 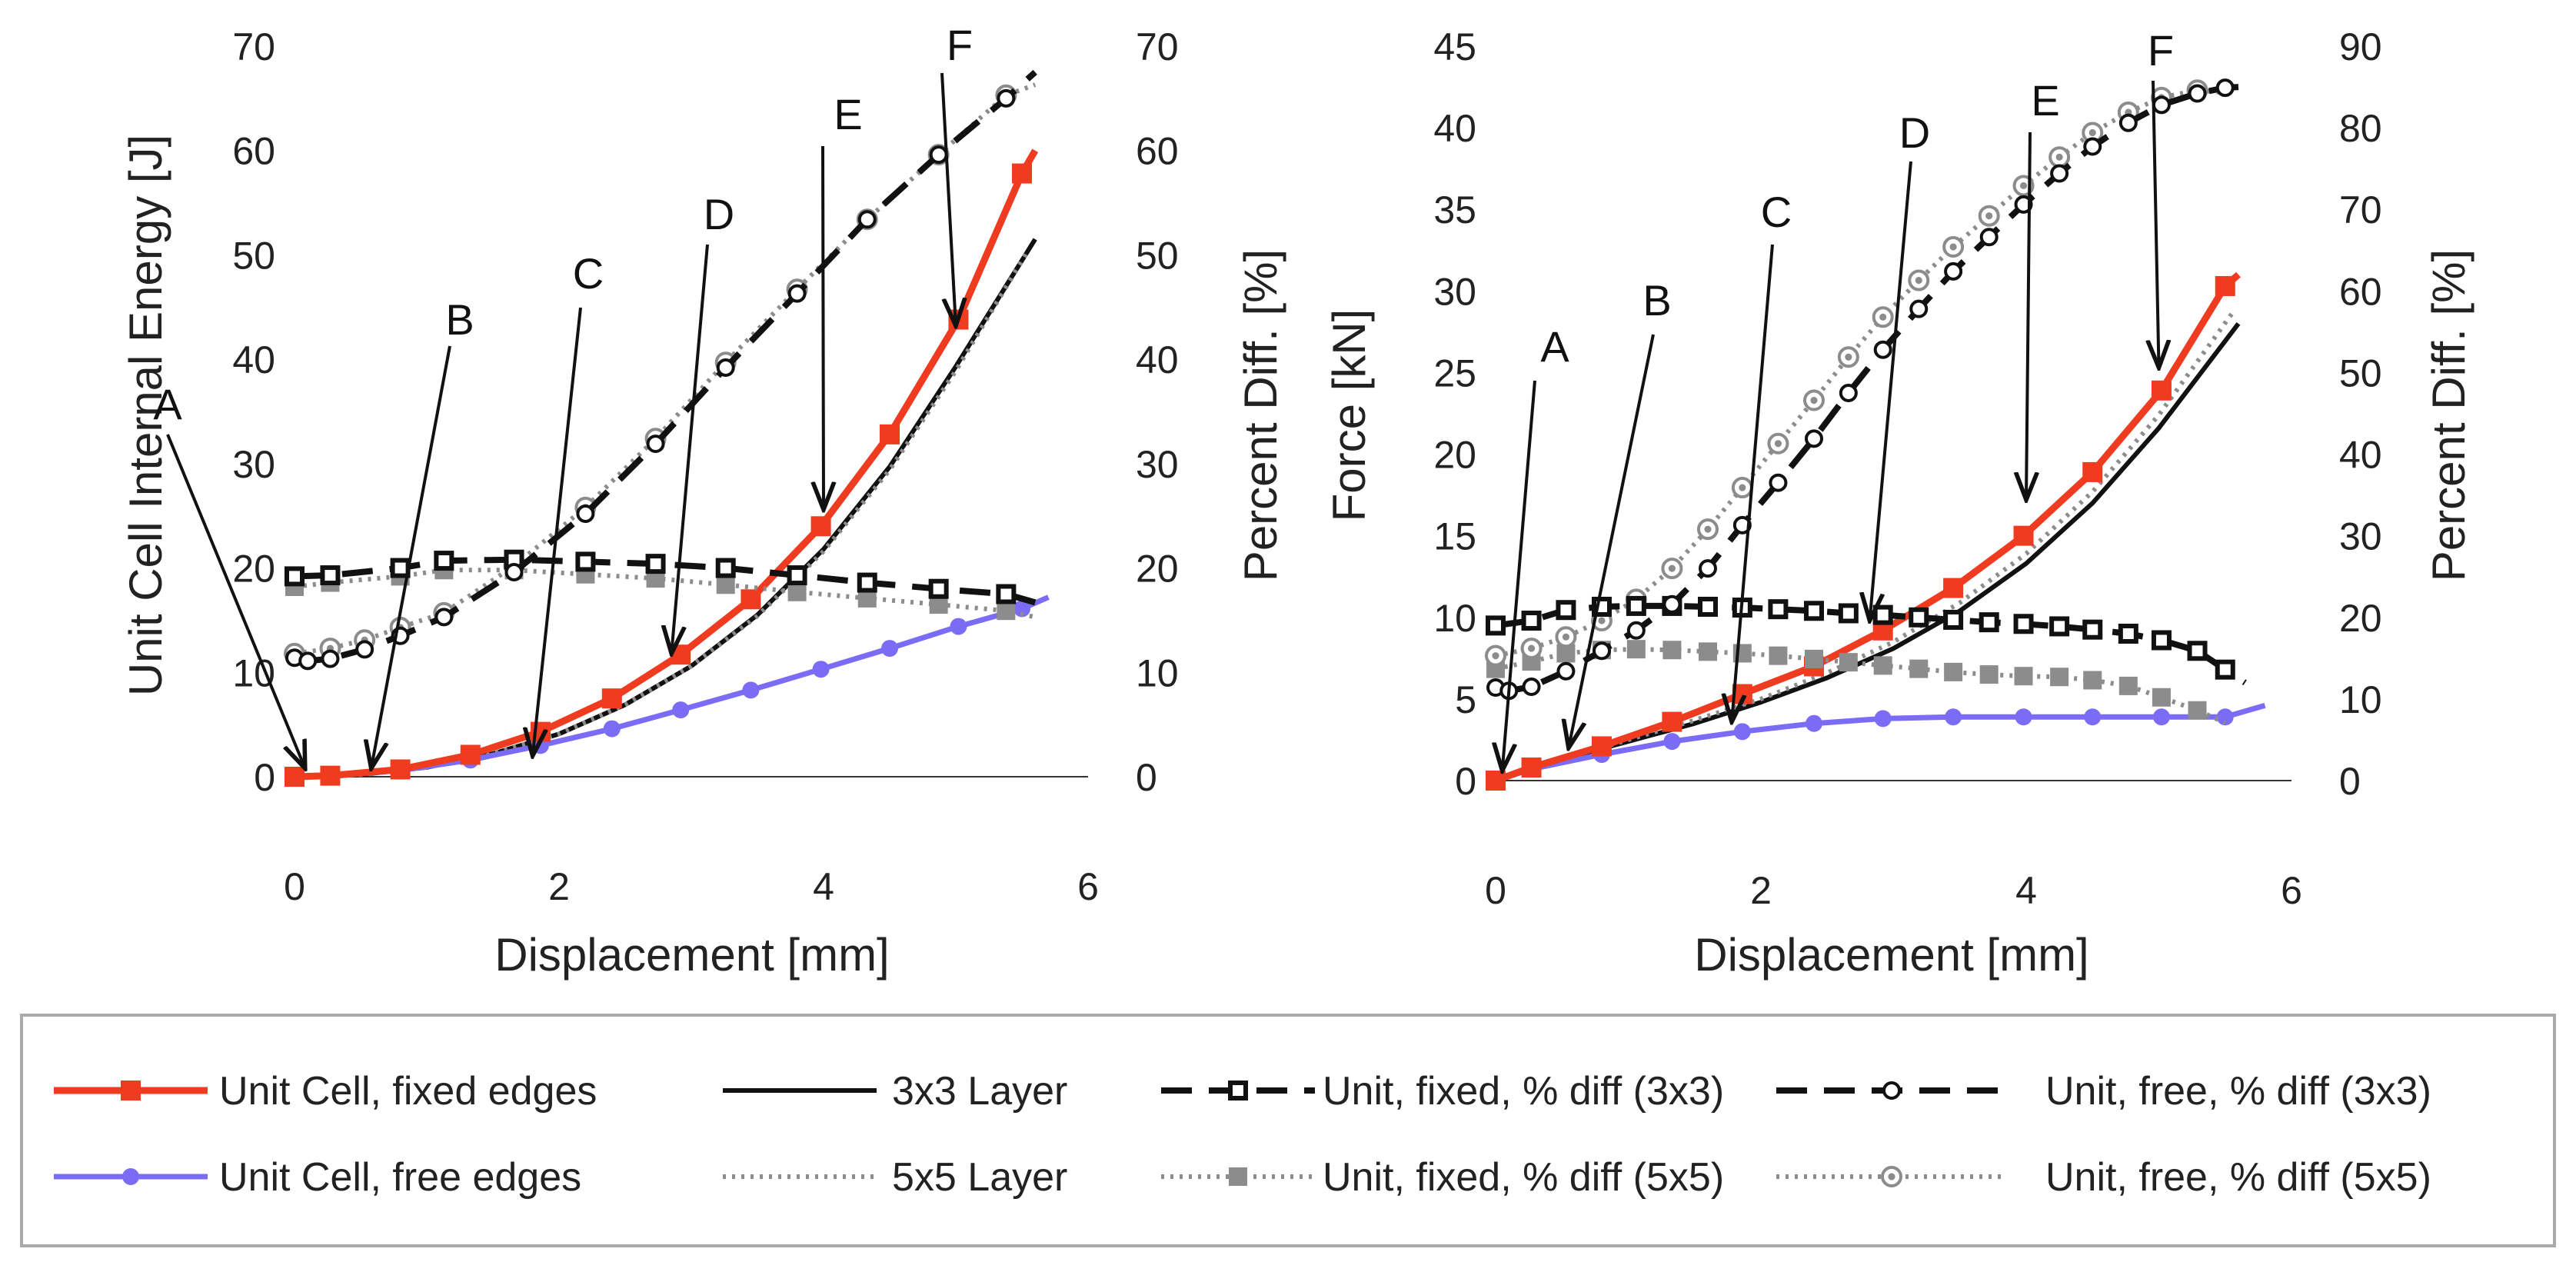 I want to click on force-y-tick-label: 25, so click(x=1455, y=373).